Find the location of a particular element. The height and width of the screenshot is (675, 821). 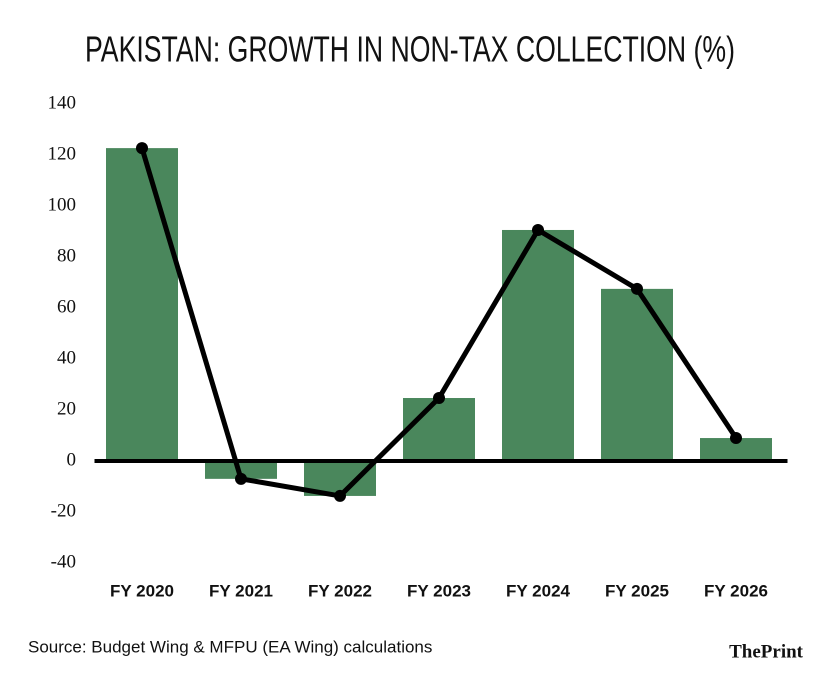

y-tick-label: 100 is located at coordinates (62, 204).